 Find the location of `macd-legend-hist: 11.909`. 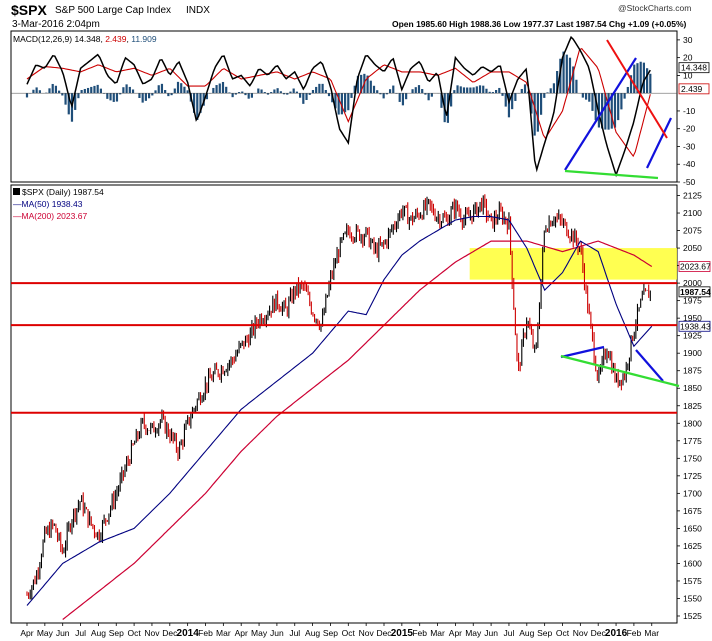

macd-legend-hist: 11.909 is located at coordinates (144, 39).